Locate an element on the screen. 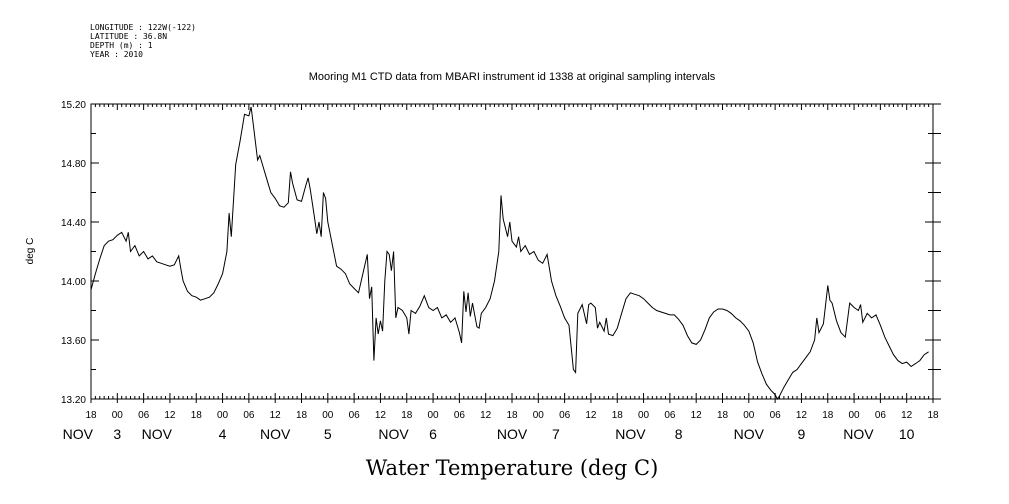 The image size is (1009, 504). latitude-label: LATITUDE : 36.8N is located at coordinates (128, 36).